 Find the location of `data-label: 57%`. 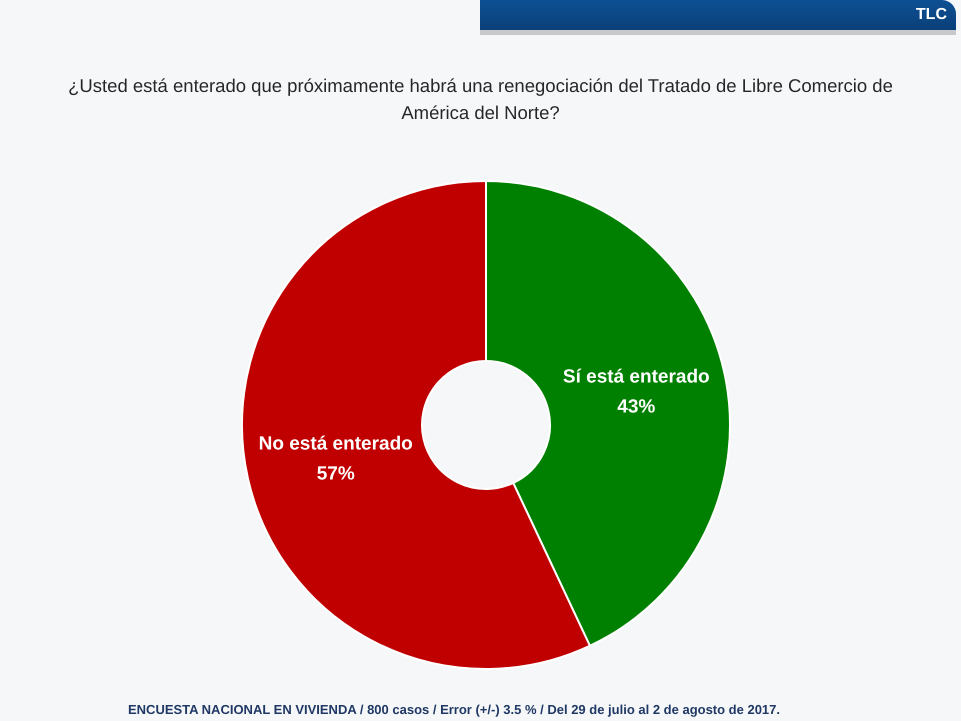

data-label: 57% is located at coordinates (335, 473).